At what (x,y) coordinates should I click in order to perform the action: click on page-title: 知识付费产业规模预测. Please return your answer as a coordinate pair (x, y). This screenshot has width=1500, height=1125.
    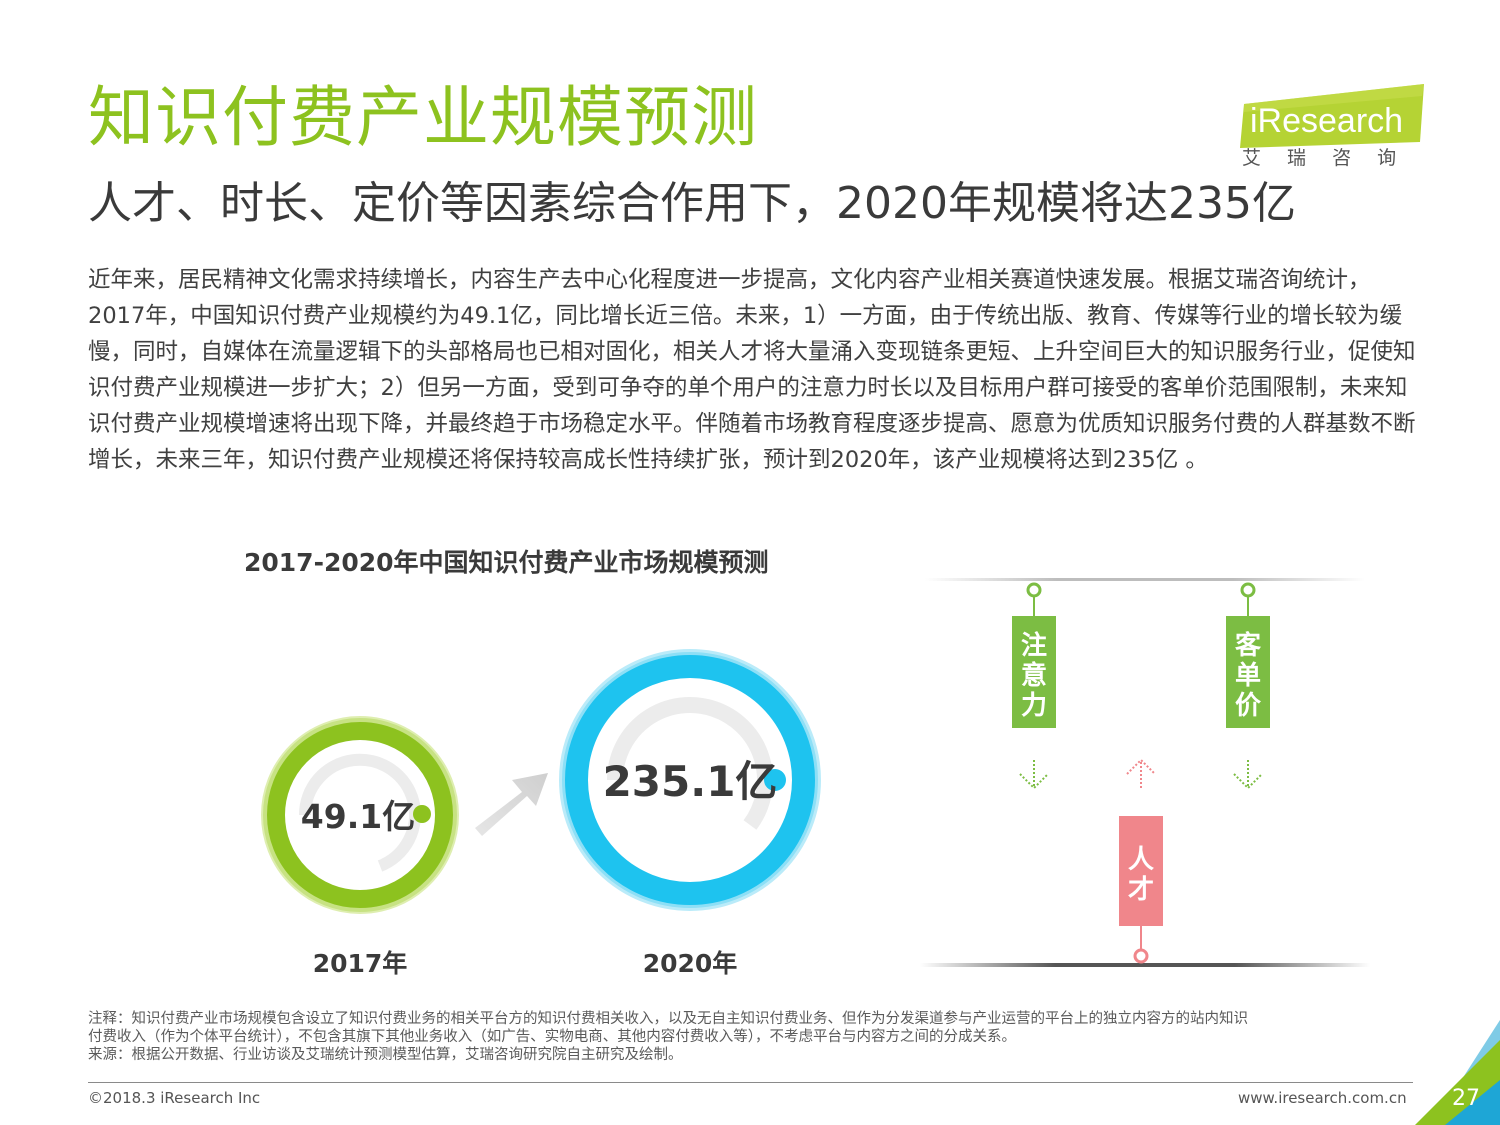
    Looking at the image, I should click on (423, 117).